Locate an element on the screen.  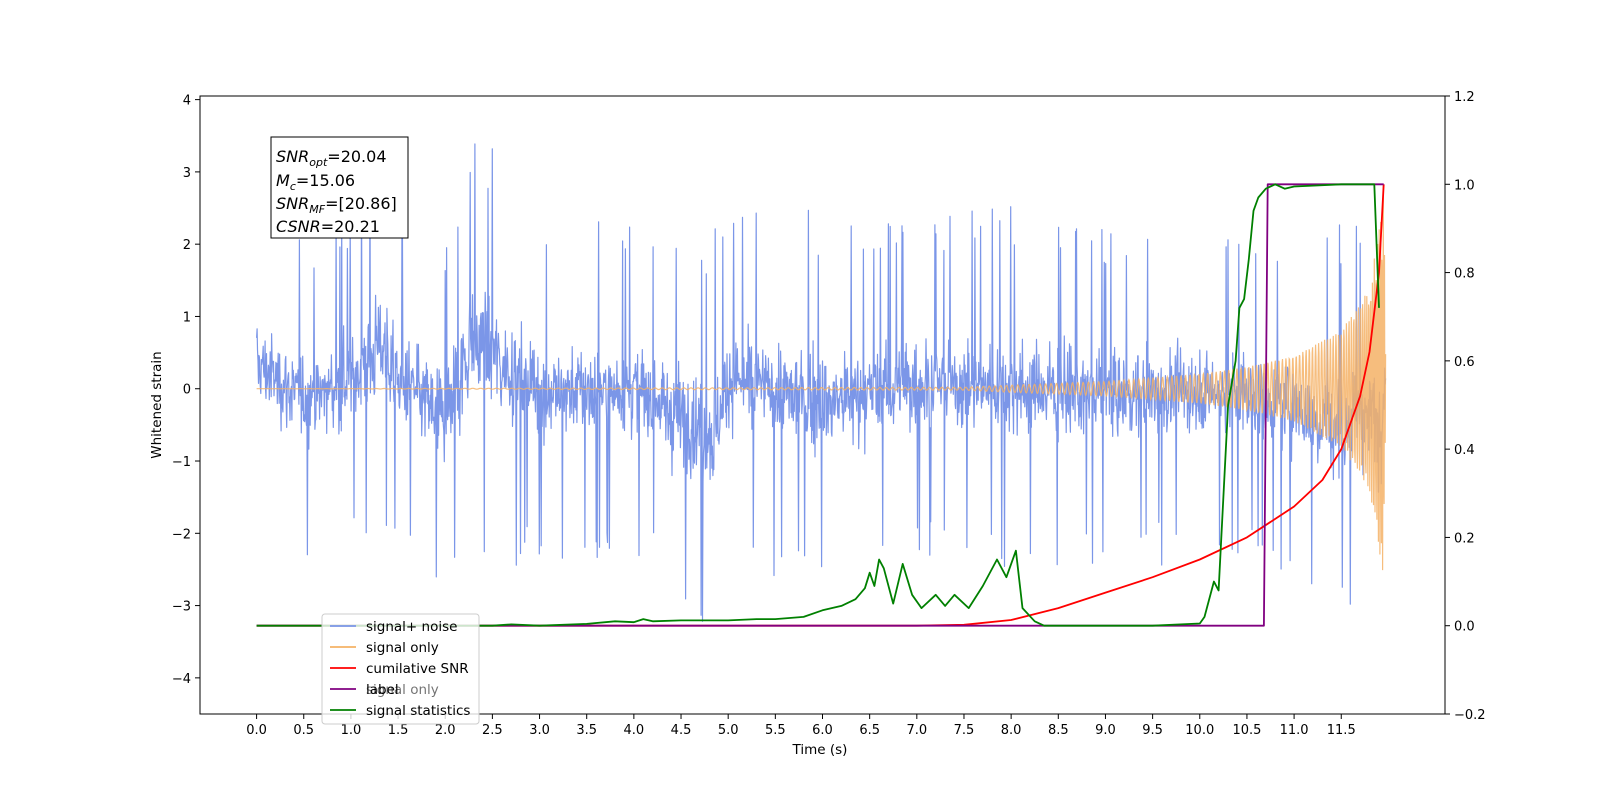
anno-snr-opt-sub: opt is located at coordinates (318, 162).